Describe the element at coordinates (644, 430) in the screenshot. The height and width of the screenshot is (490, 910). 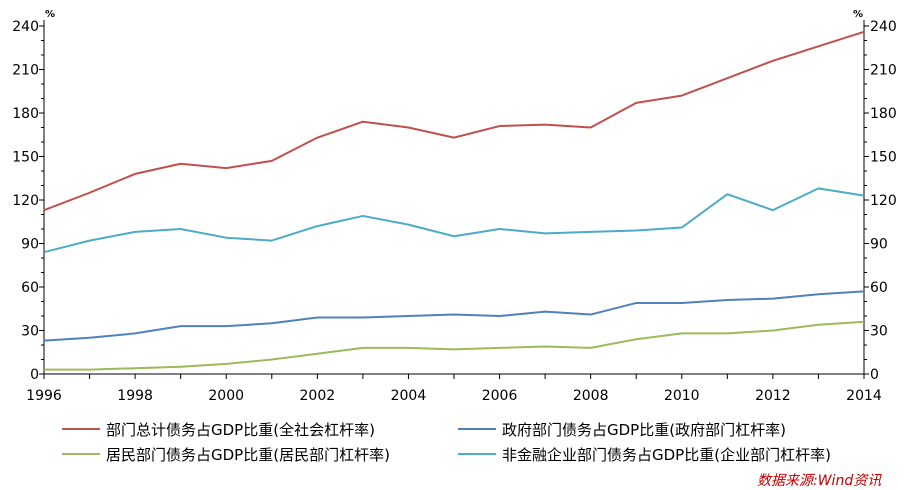
I see `legend-label-government: 政府部门债务占GDP比重(政府部门杠杆率)` at that location.